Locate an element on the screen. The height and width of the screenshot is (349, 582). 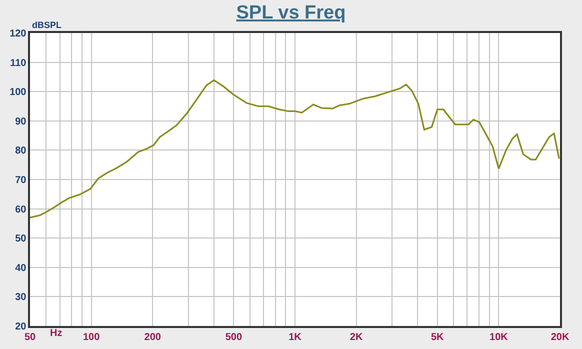
x-tick-label: 1K is located at coordinates (295, 337).